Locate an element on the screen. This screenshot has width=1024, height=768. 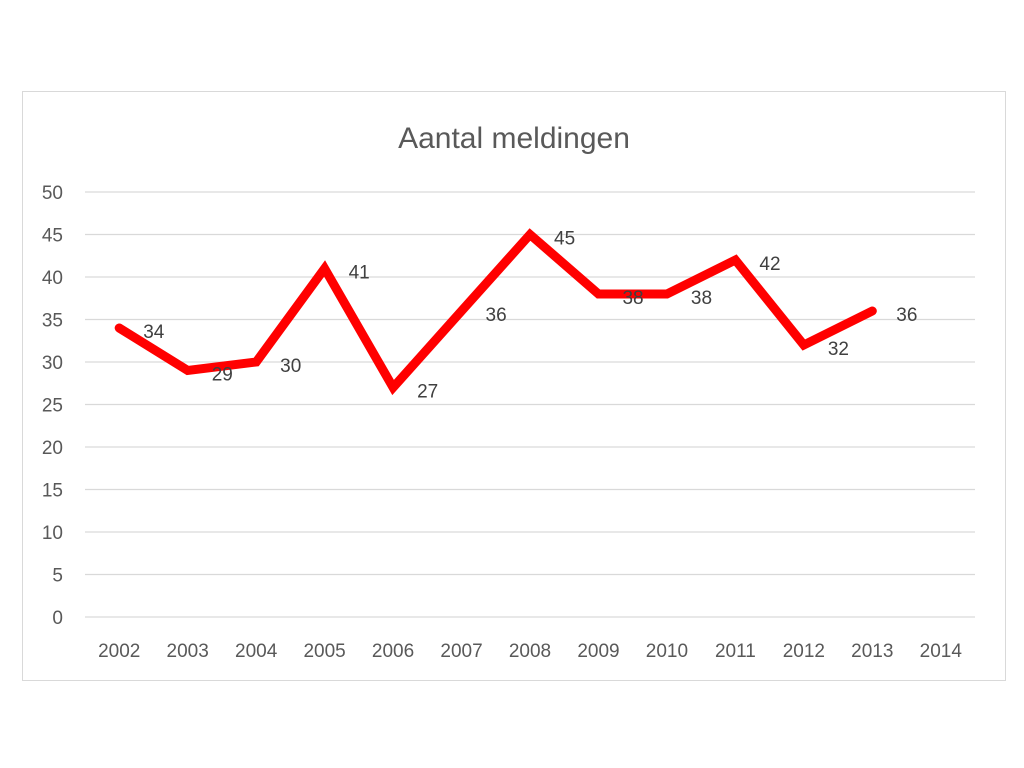
data-label: 45 is located at coordinates (564, 239).